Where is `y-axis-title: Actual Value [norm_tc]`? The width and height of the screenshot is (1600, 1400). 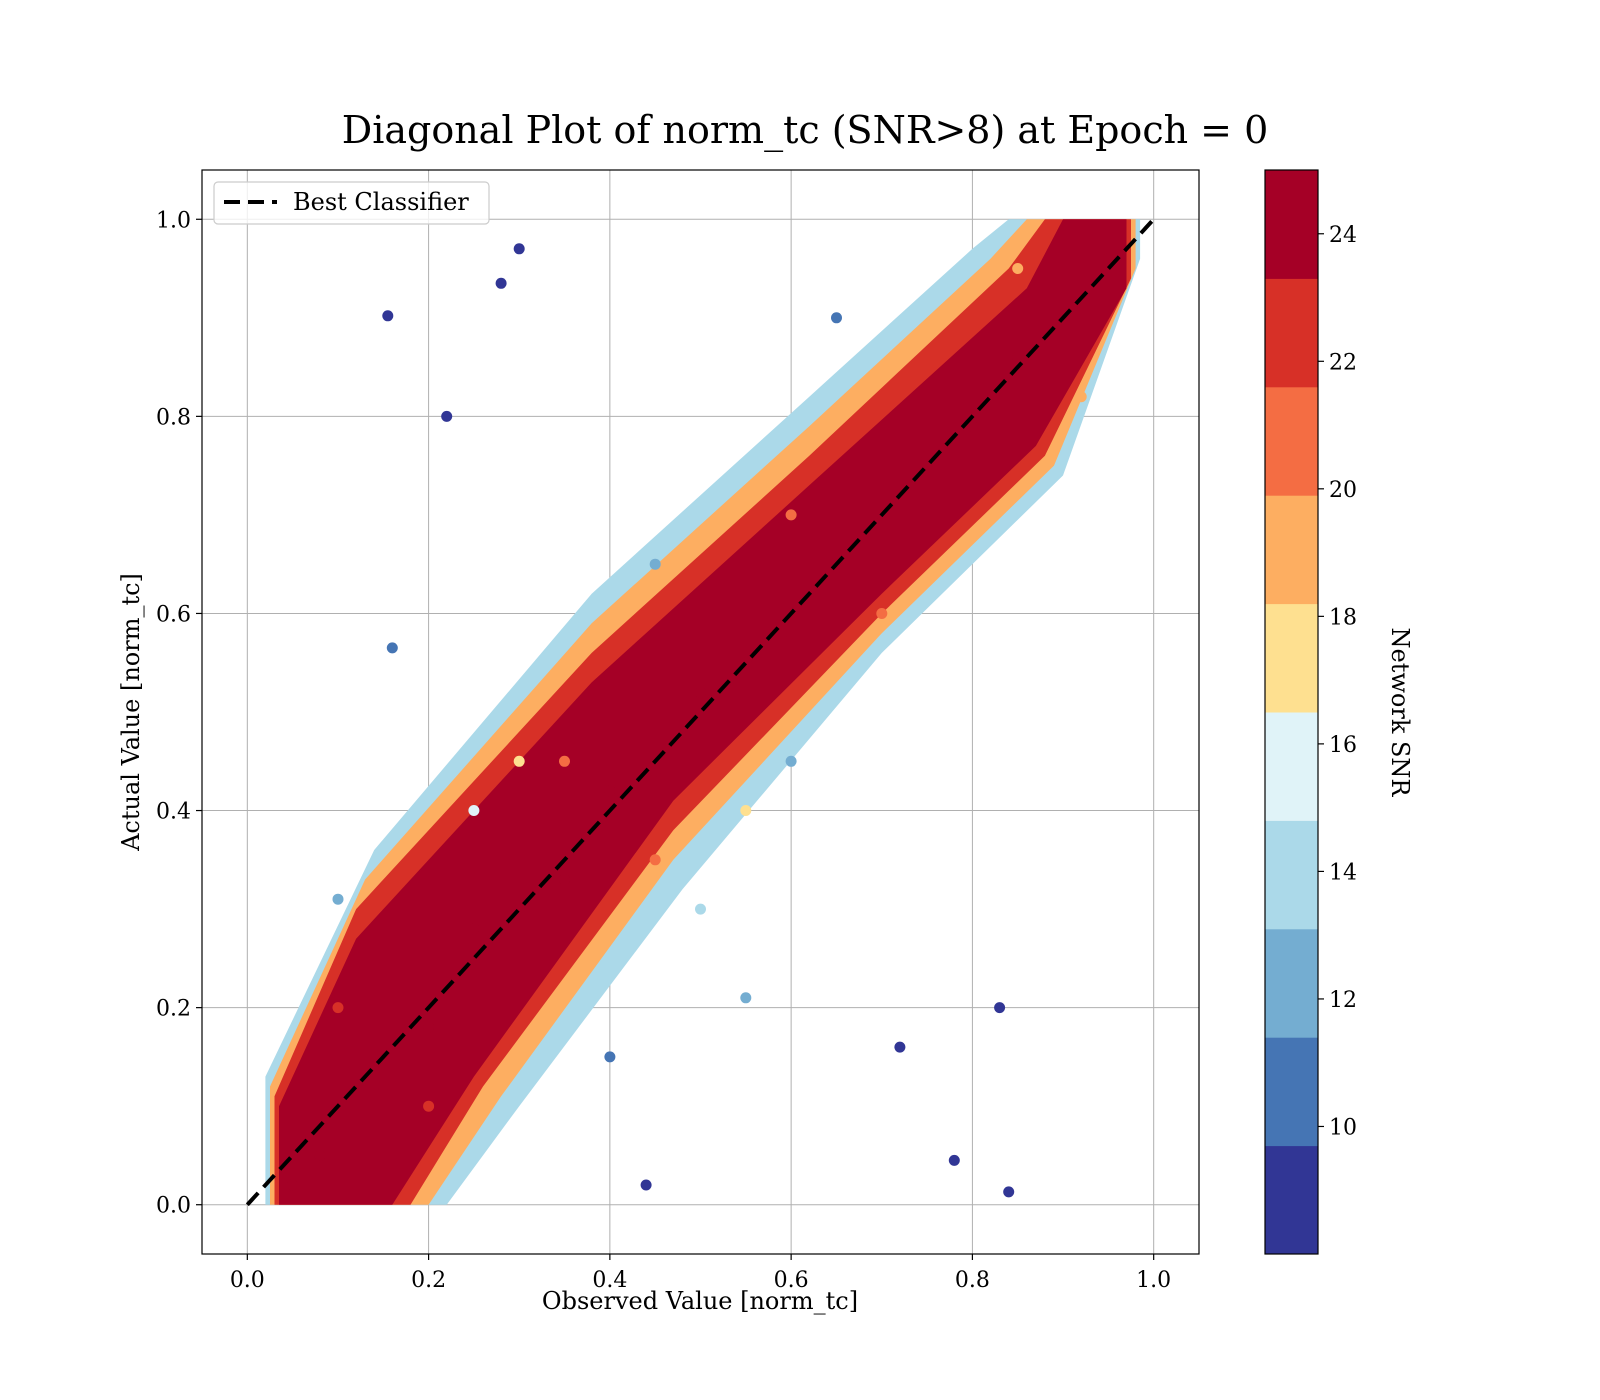
y-axis-title: Actual Value [norm_tc] is located at coordinates (131, 712).